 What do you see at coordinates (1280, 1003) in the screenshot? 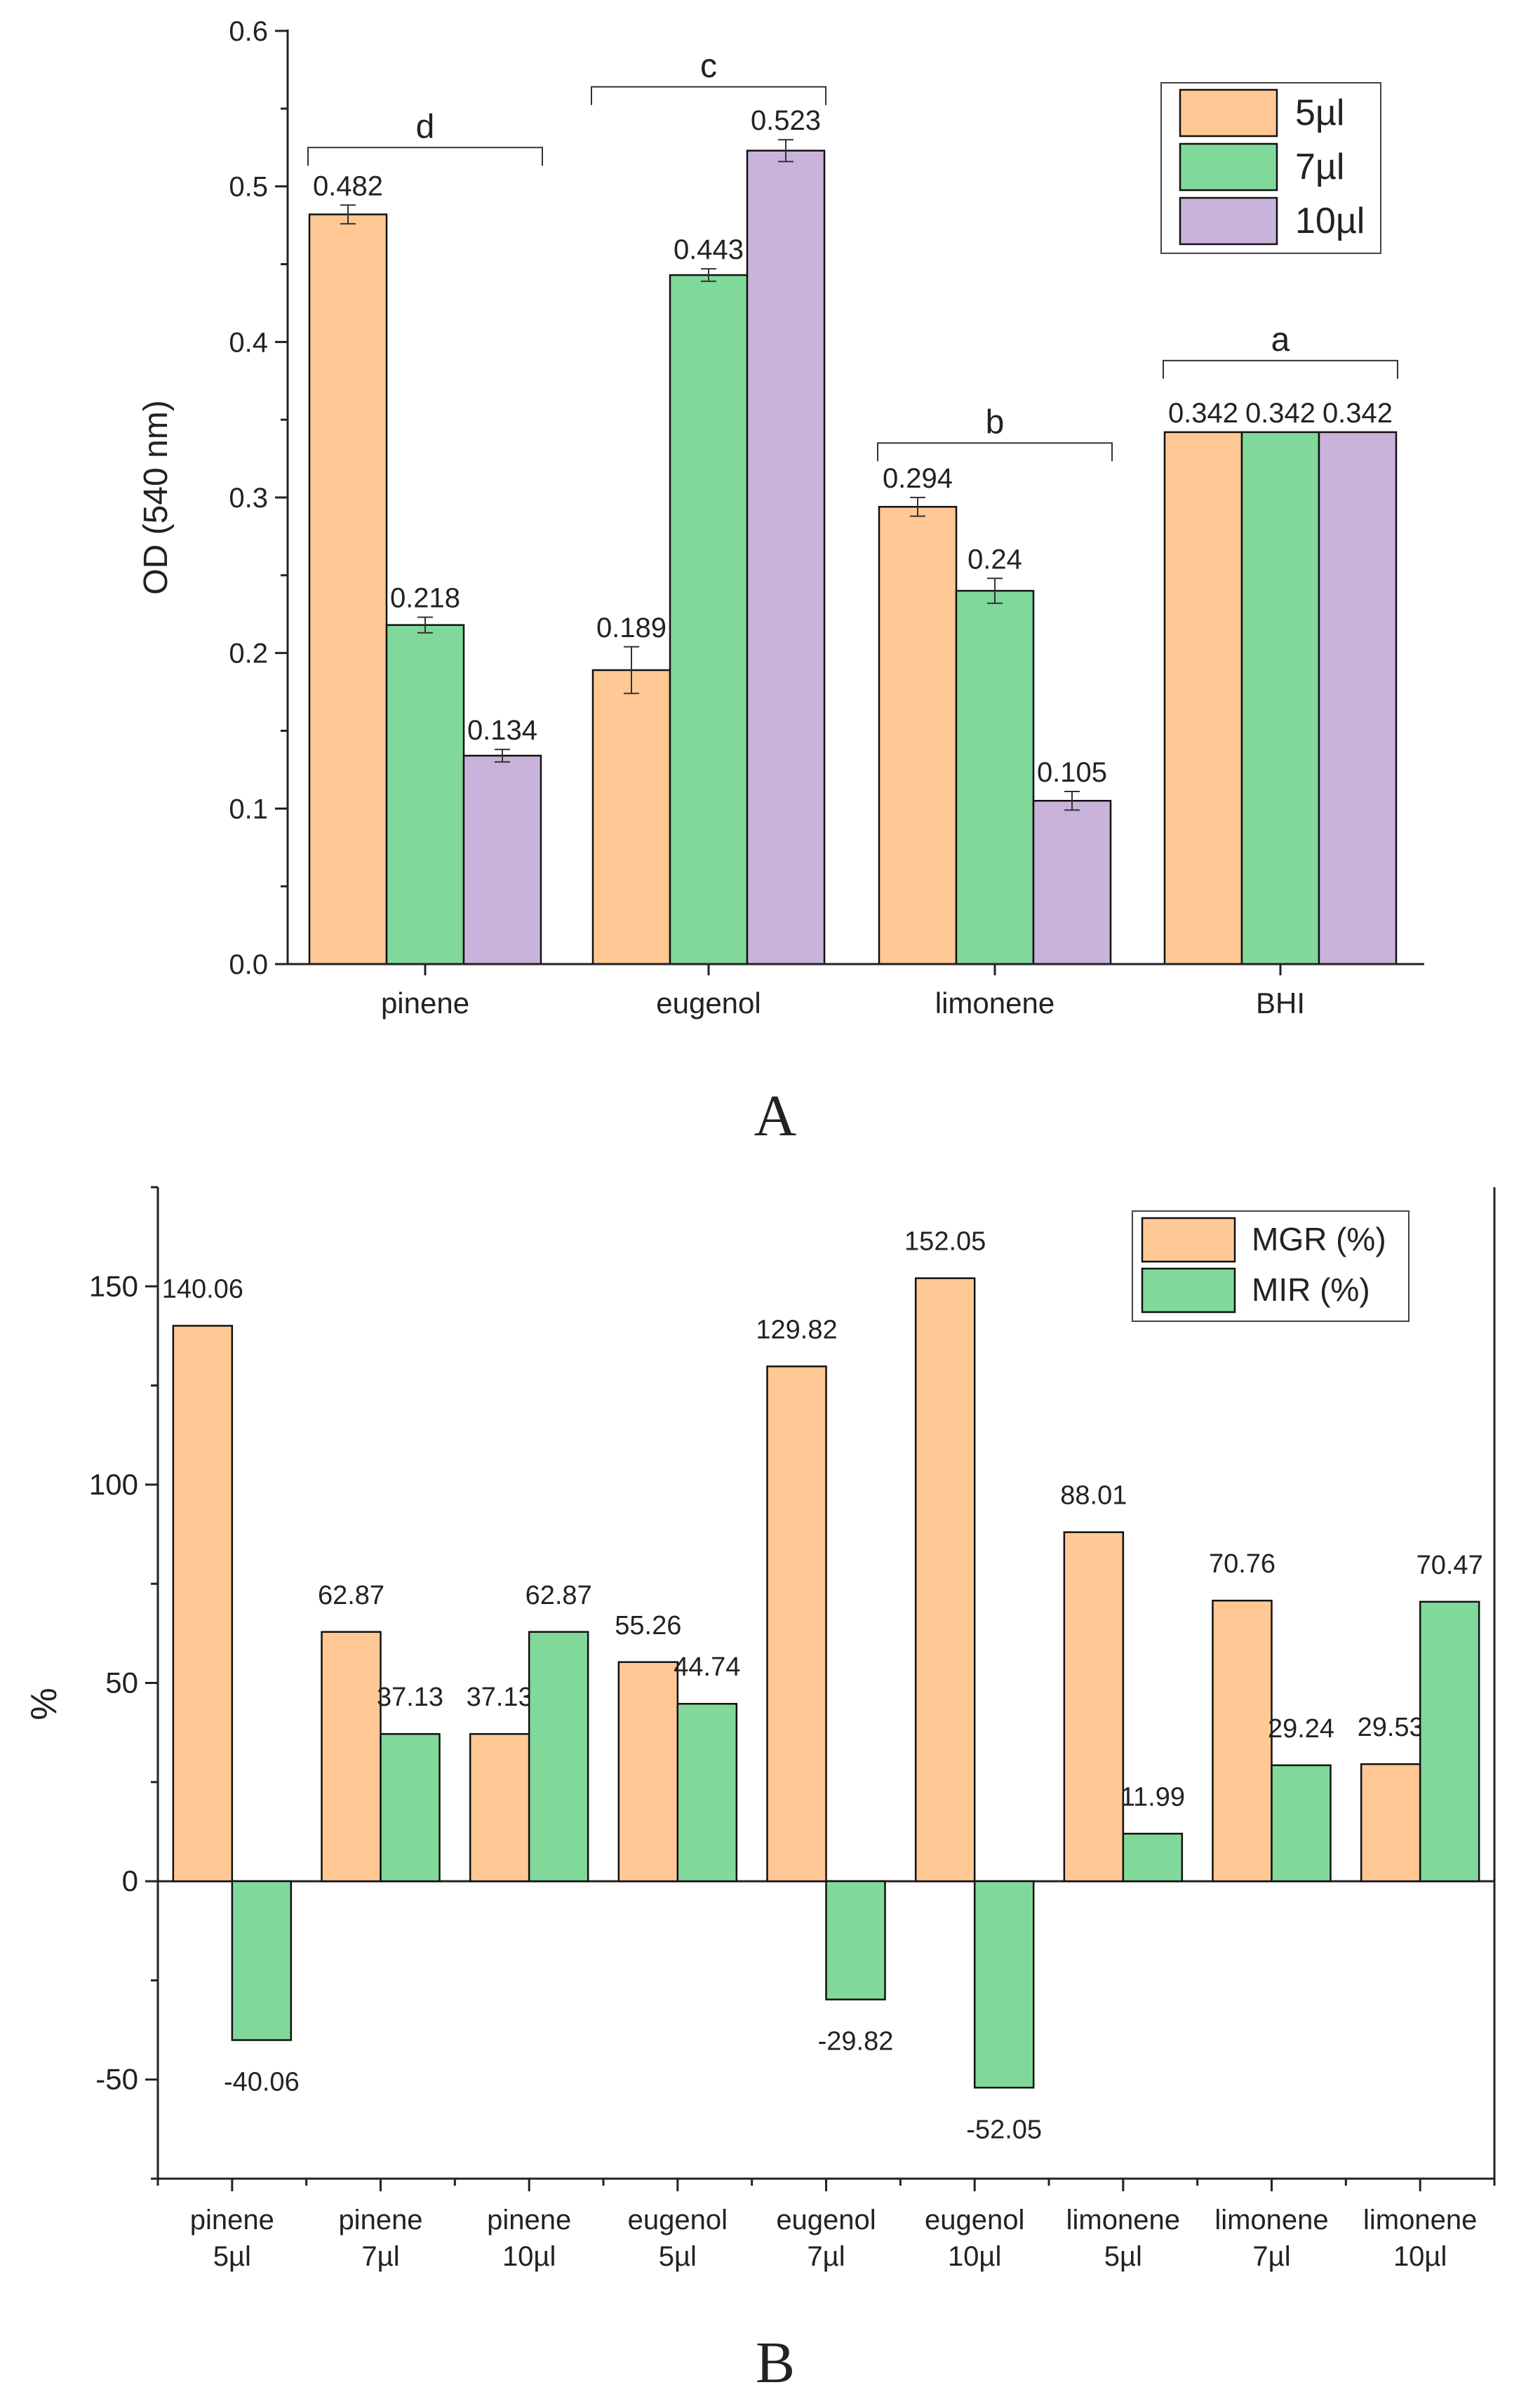
I see `x-tick-label: BHI` at bounding box center [1280, 1003].